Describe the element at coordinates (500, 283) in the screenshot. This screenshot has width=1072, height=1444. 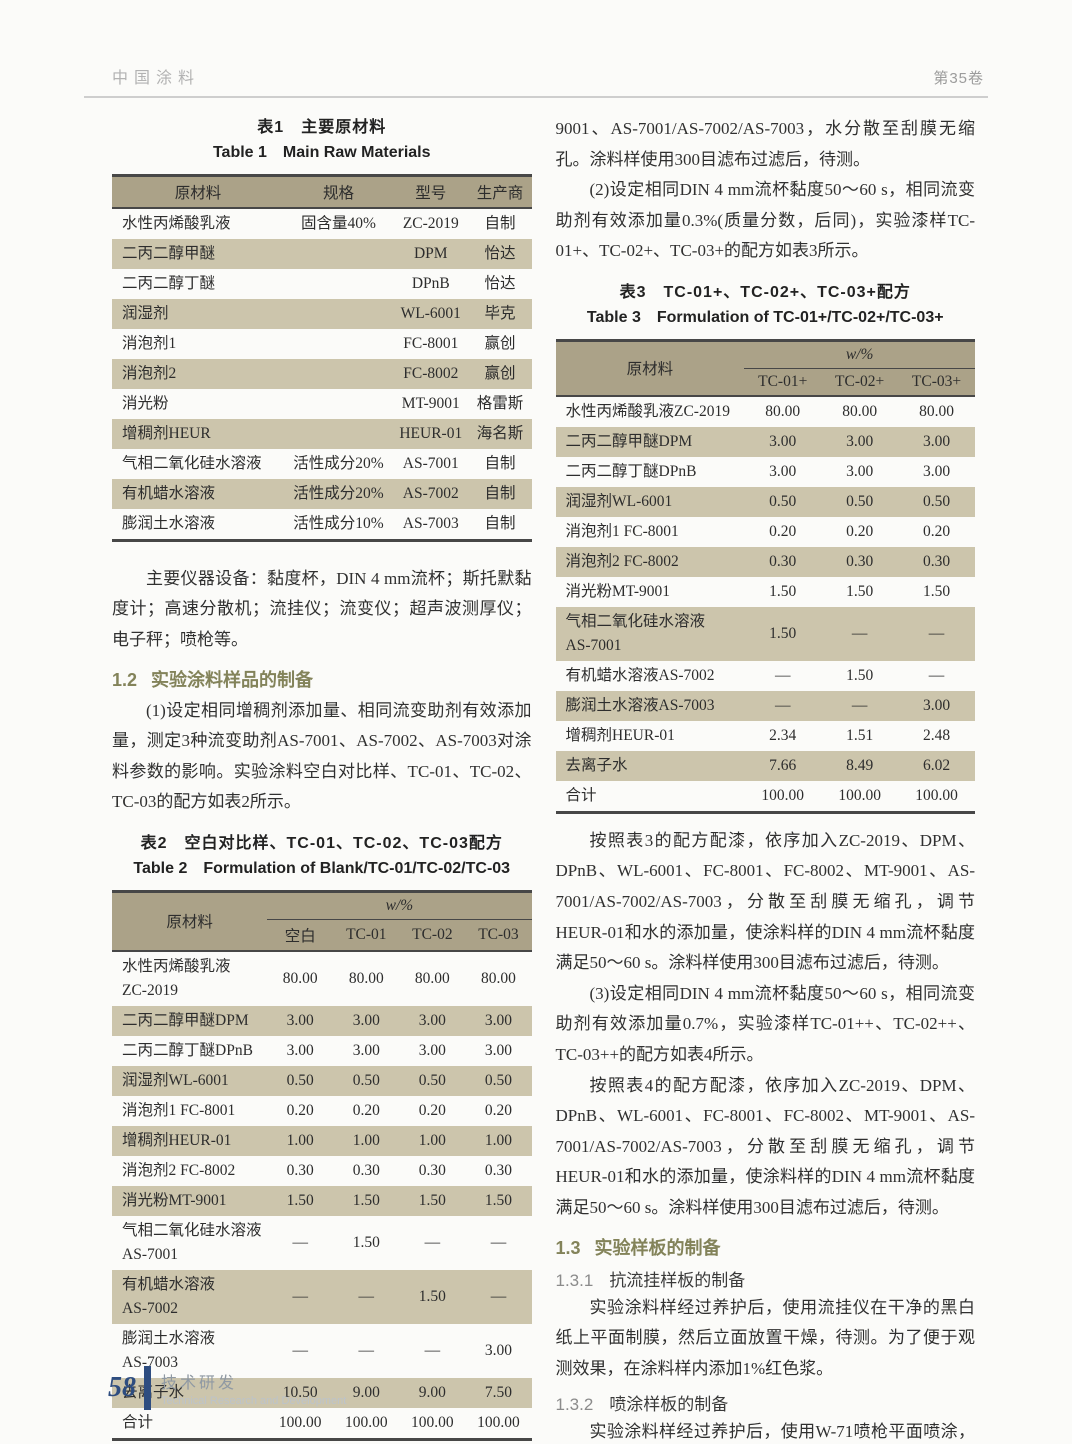
I see `row-value: 怡达` at that location.